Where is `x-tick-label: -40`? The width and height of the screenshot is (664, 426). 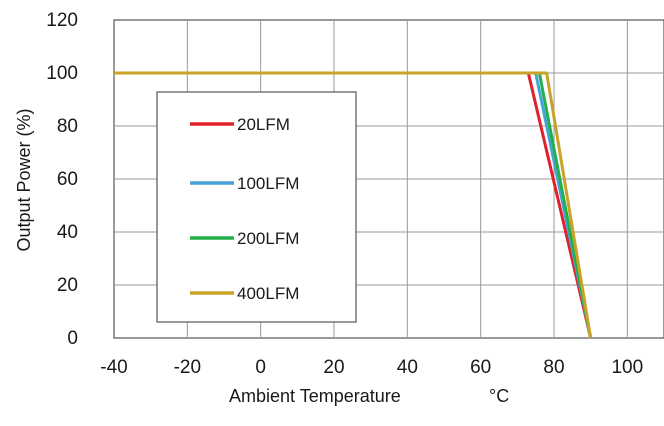 x-tick-label: -40 is located at coordinates (113, 367).